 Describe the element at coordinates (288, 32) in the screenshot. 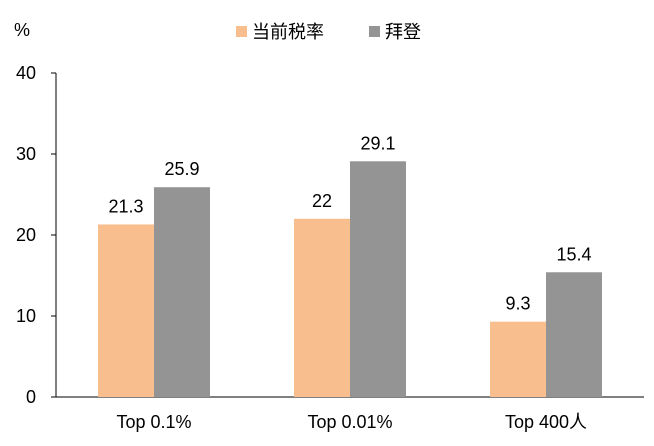

I see `legend-label-current-rate: 当前税率` at that location.